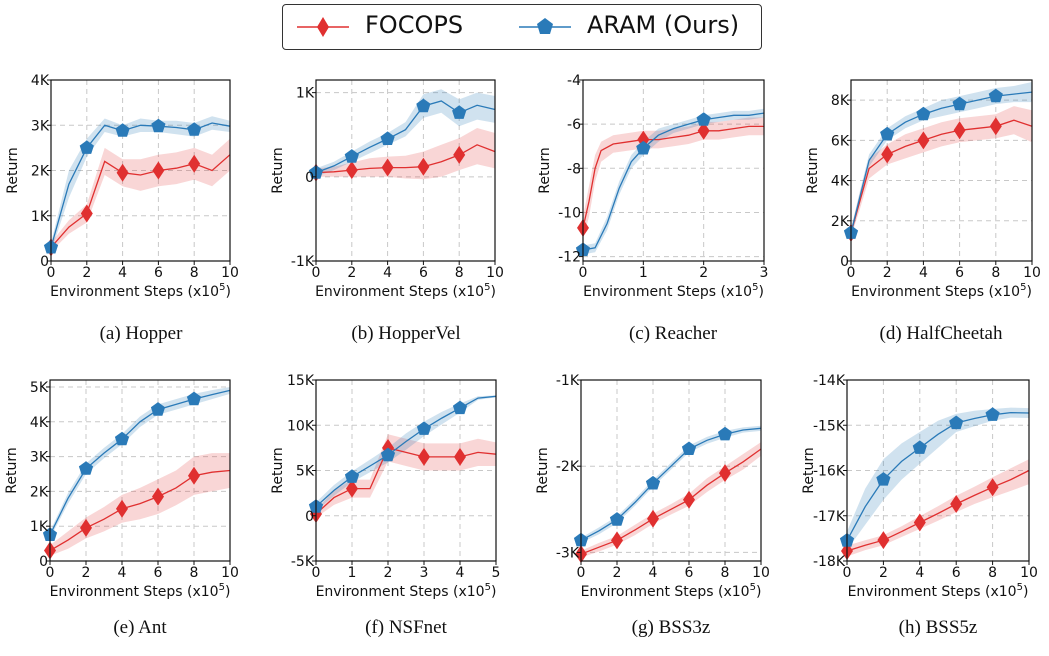  I want to click on y-tick-label: -8, so click(574, 169).